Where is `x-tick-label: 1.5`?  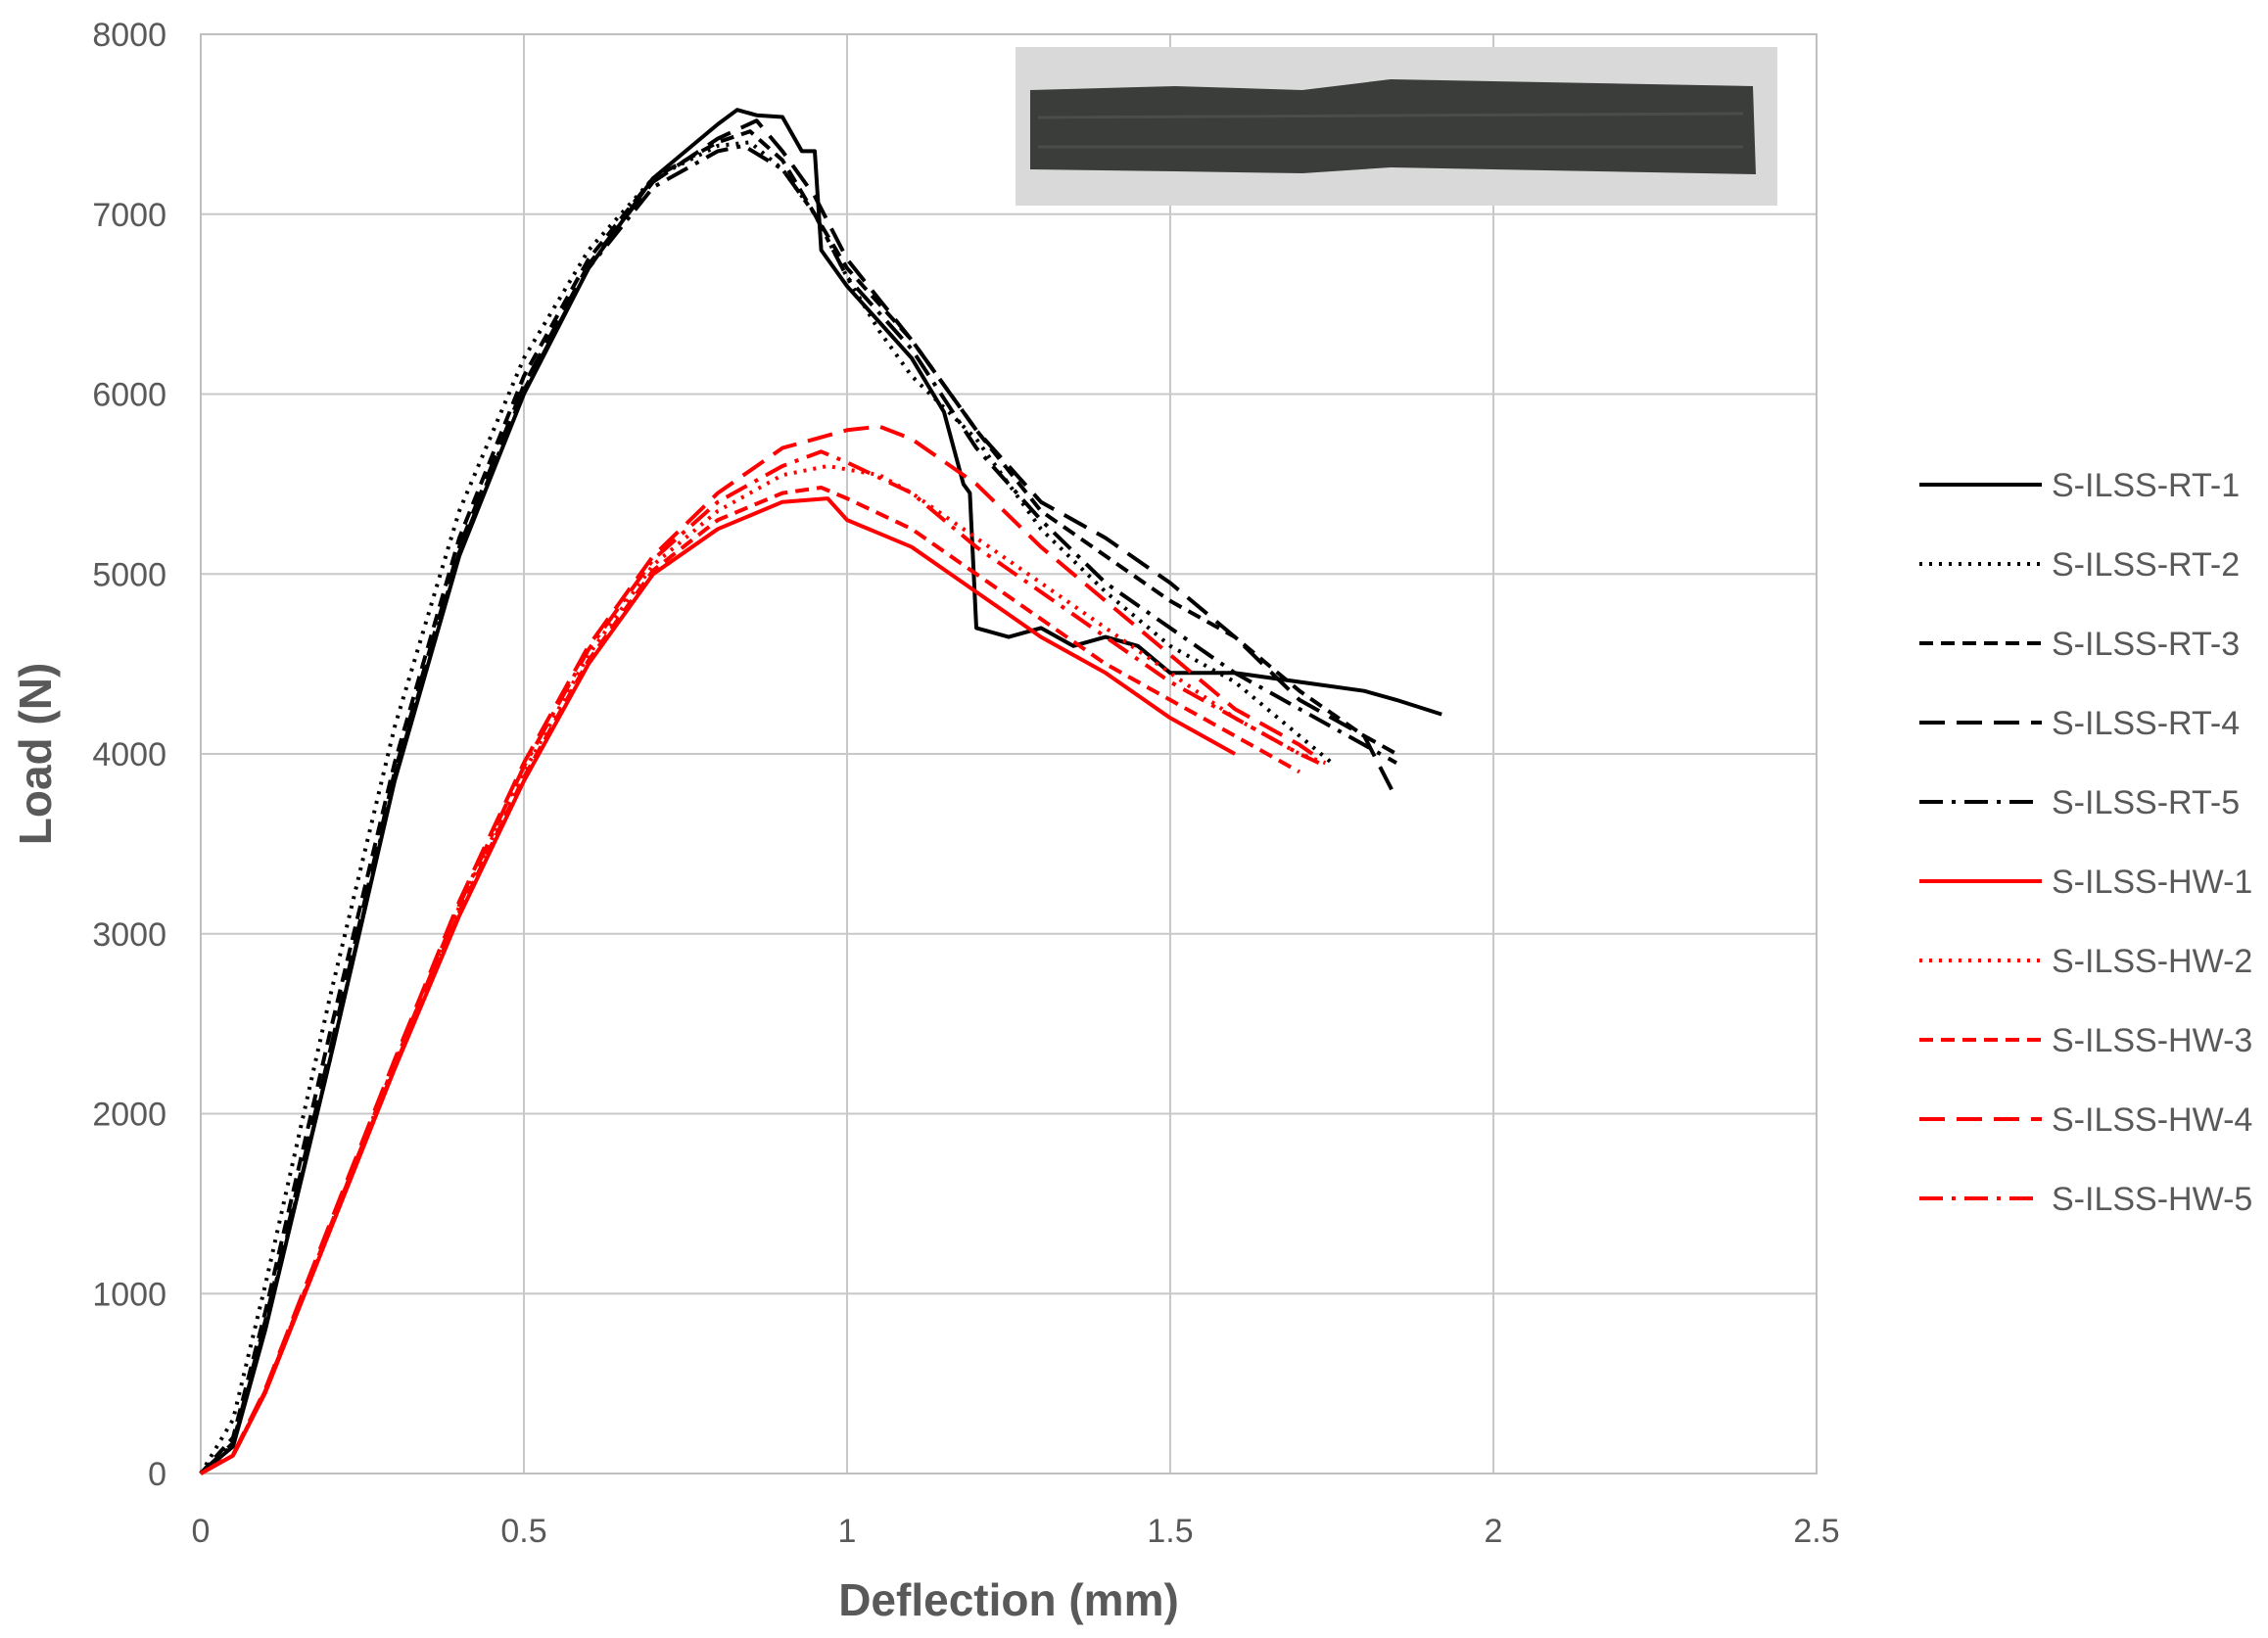 x-tick-label: 1.5 is located at coordinates (1170, 1531).